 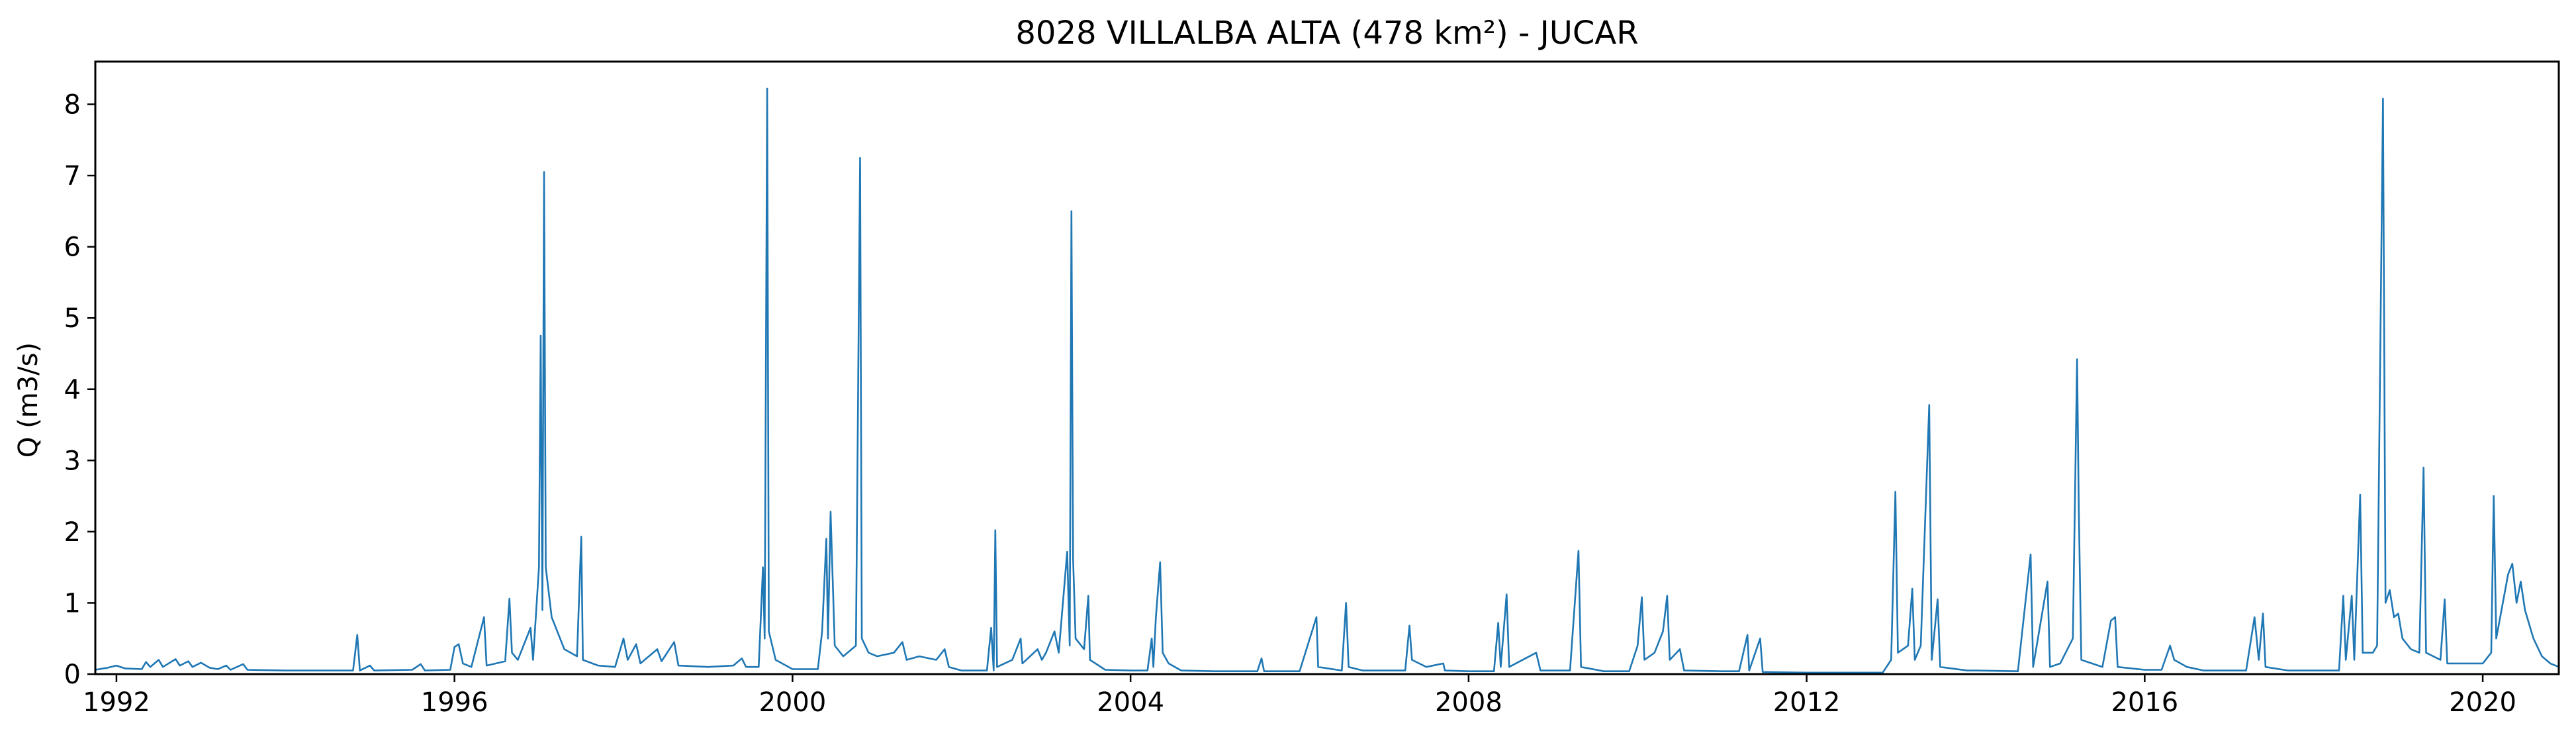 I want to click on chart-title: 8028 VILLALBA ALTA (478 km²) - JUCAR, so click(x=1326, y=33).